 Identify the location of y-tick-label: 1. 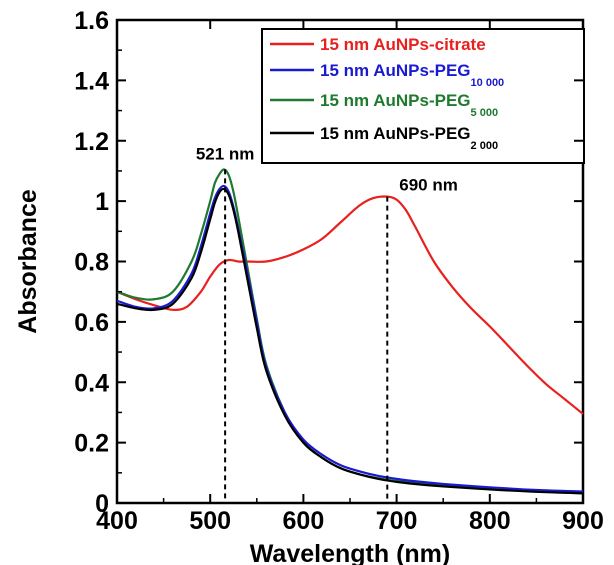
(102, 202).